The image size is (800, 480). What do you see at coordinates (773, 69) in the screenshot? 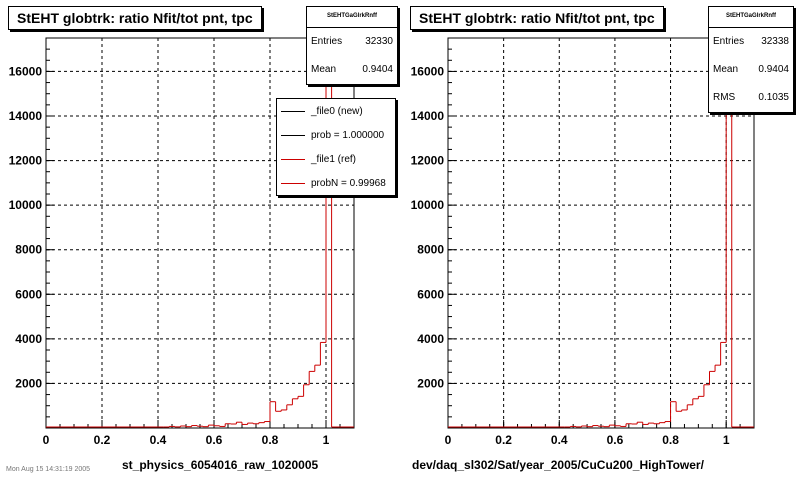
I see `right-stats-mean-value: 0.9404` at bounding box center [773, 69].